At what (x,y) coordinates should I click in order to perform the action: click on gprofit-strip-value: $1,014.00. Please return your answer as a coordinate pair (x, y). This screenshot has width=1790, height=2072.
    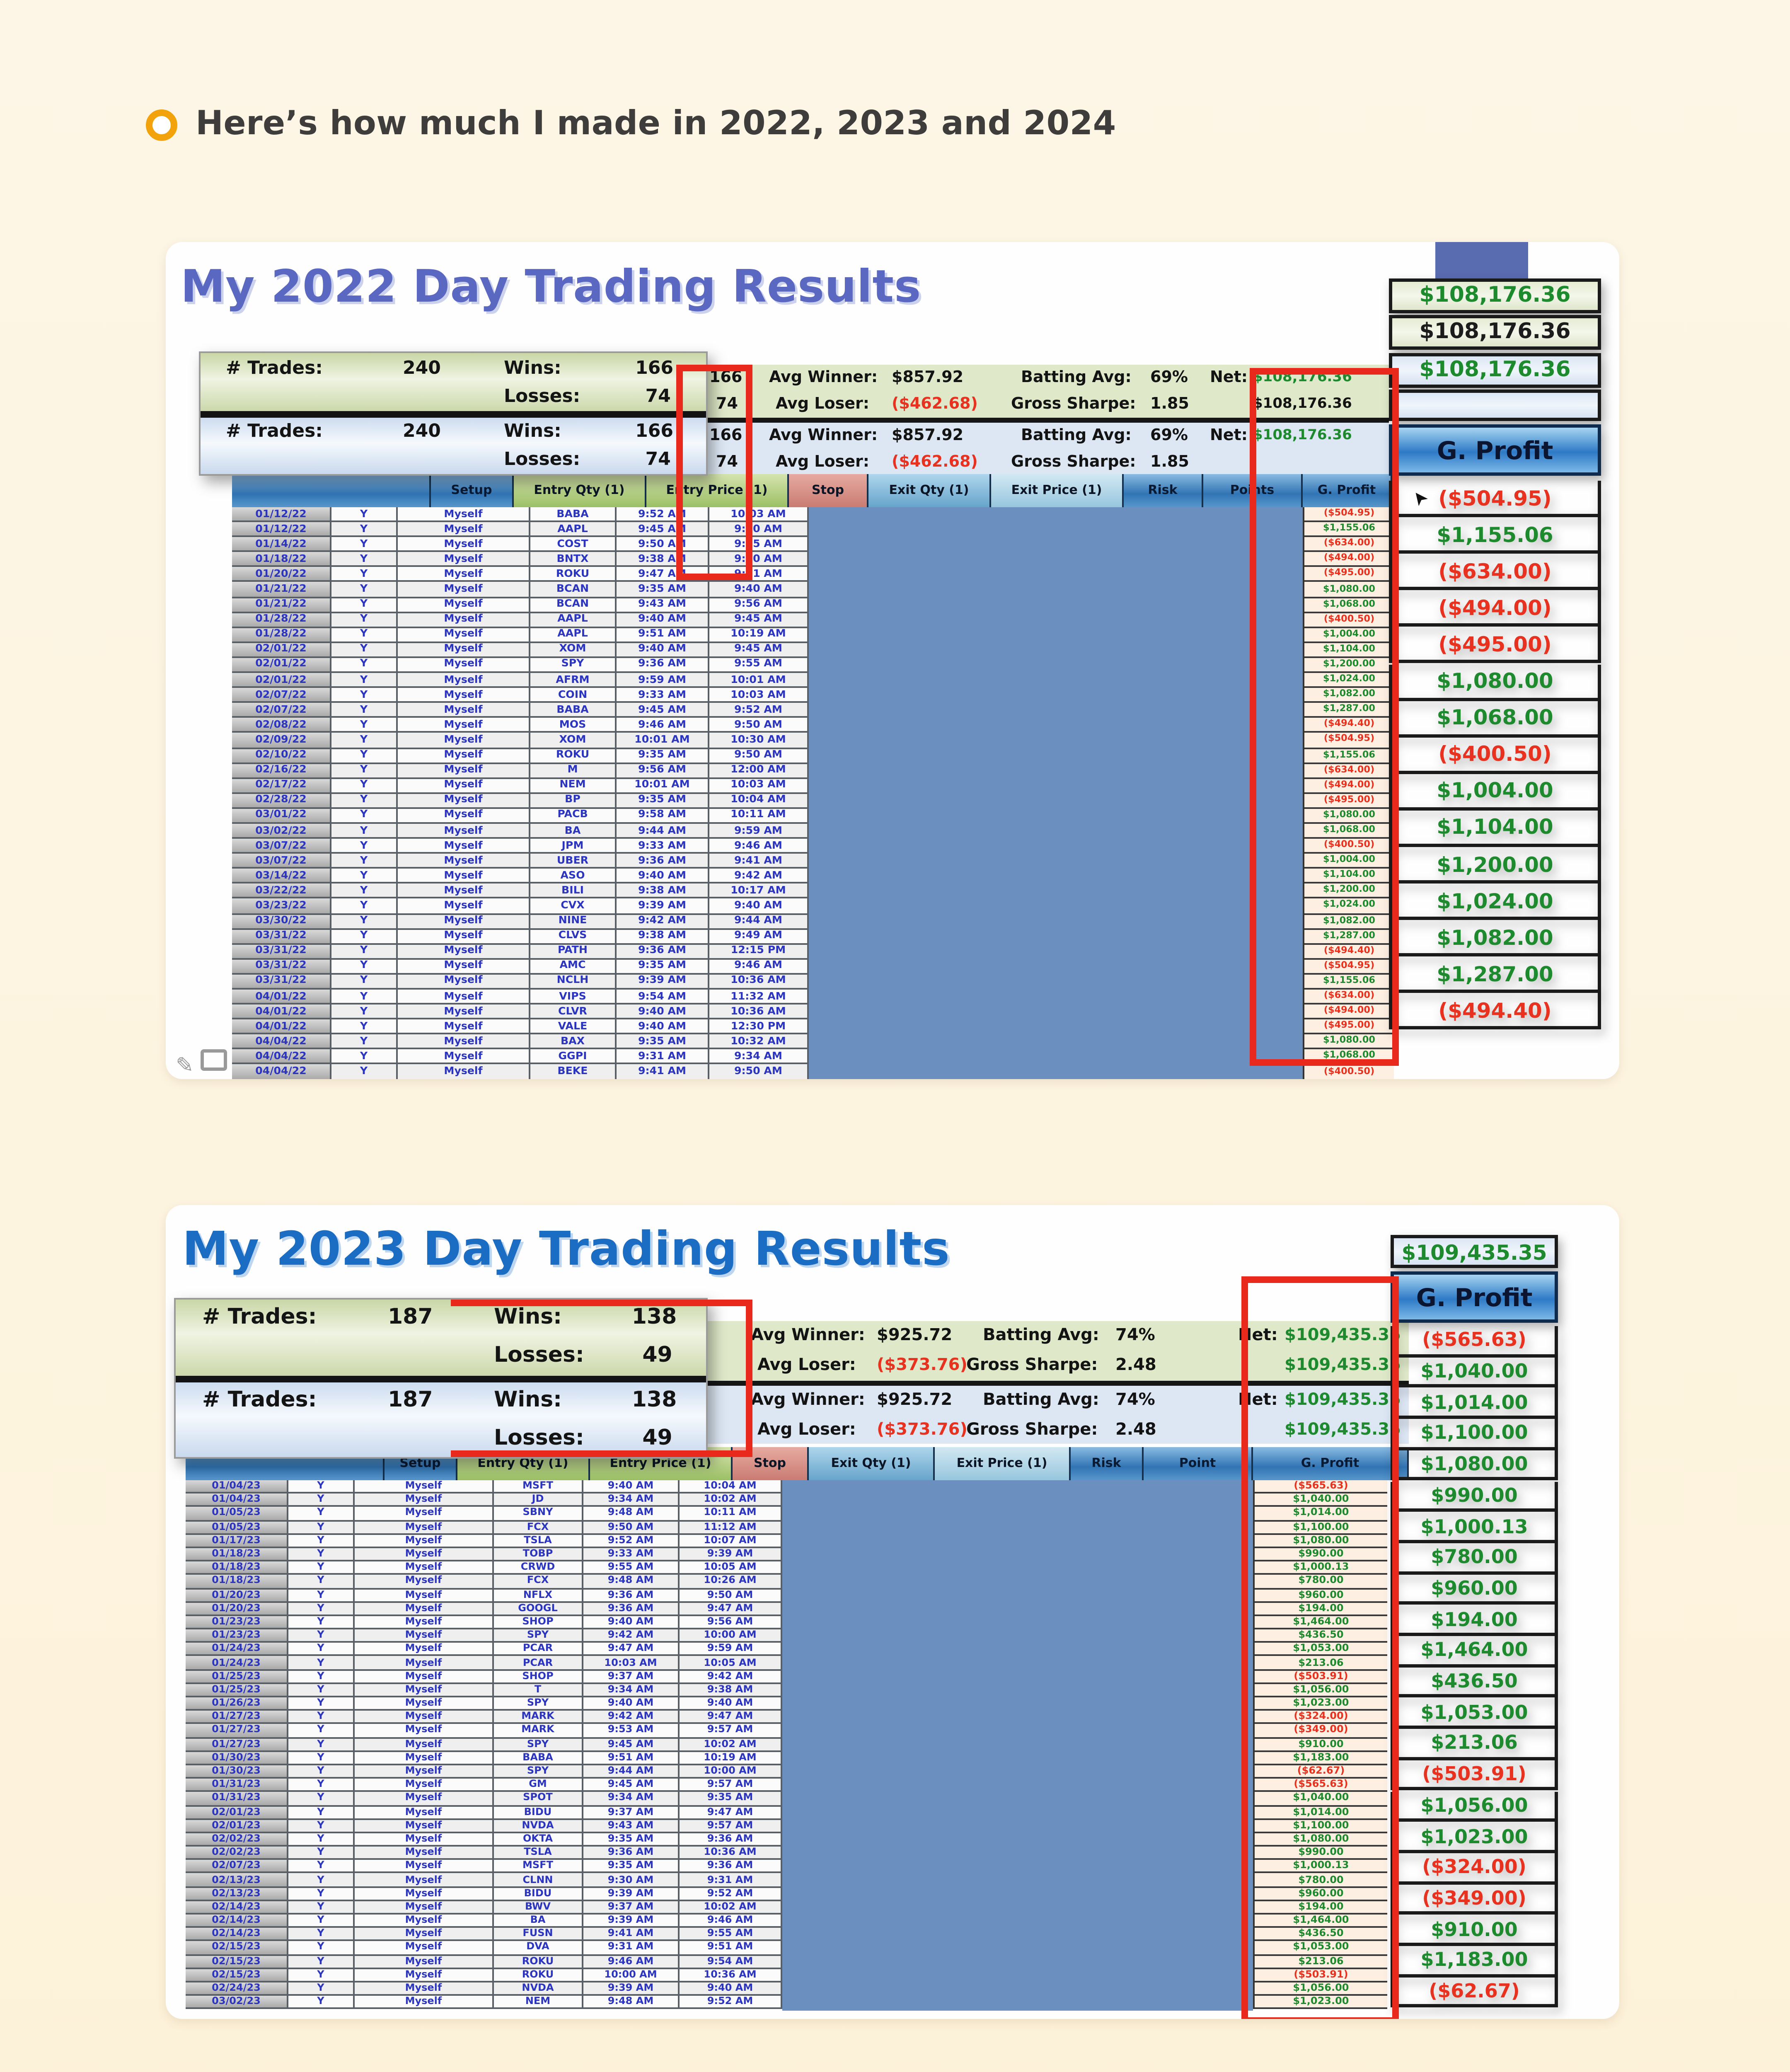
    Looking at the image, I should click on (1321, 1813).